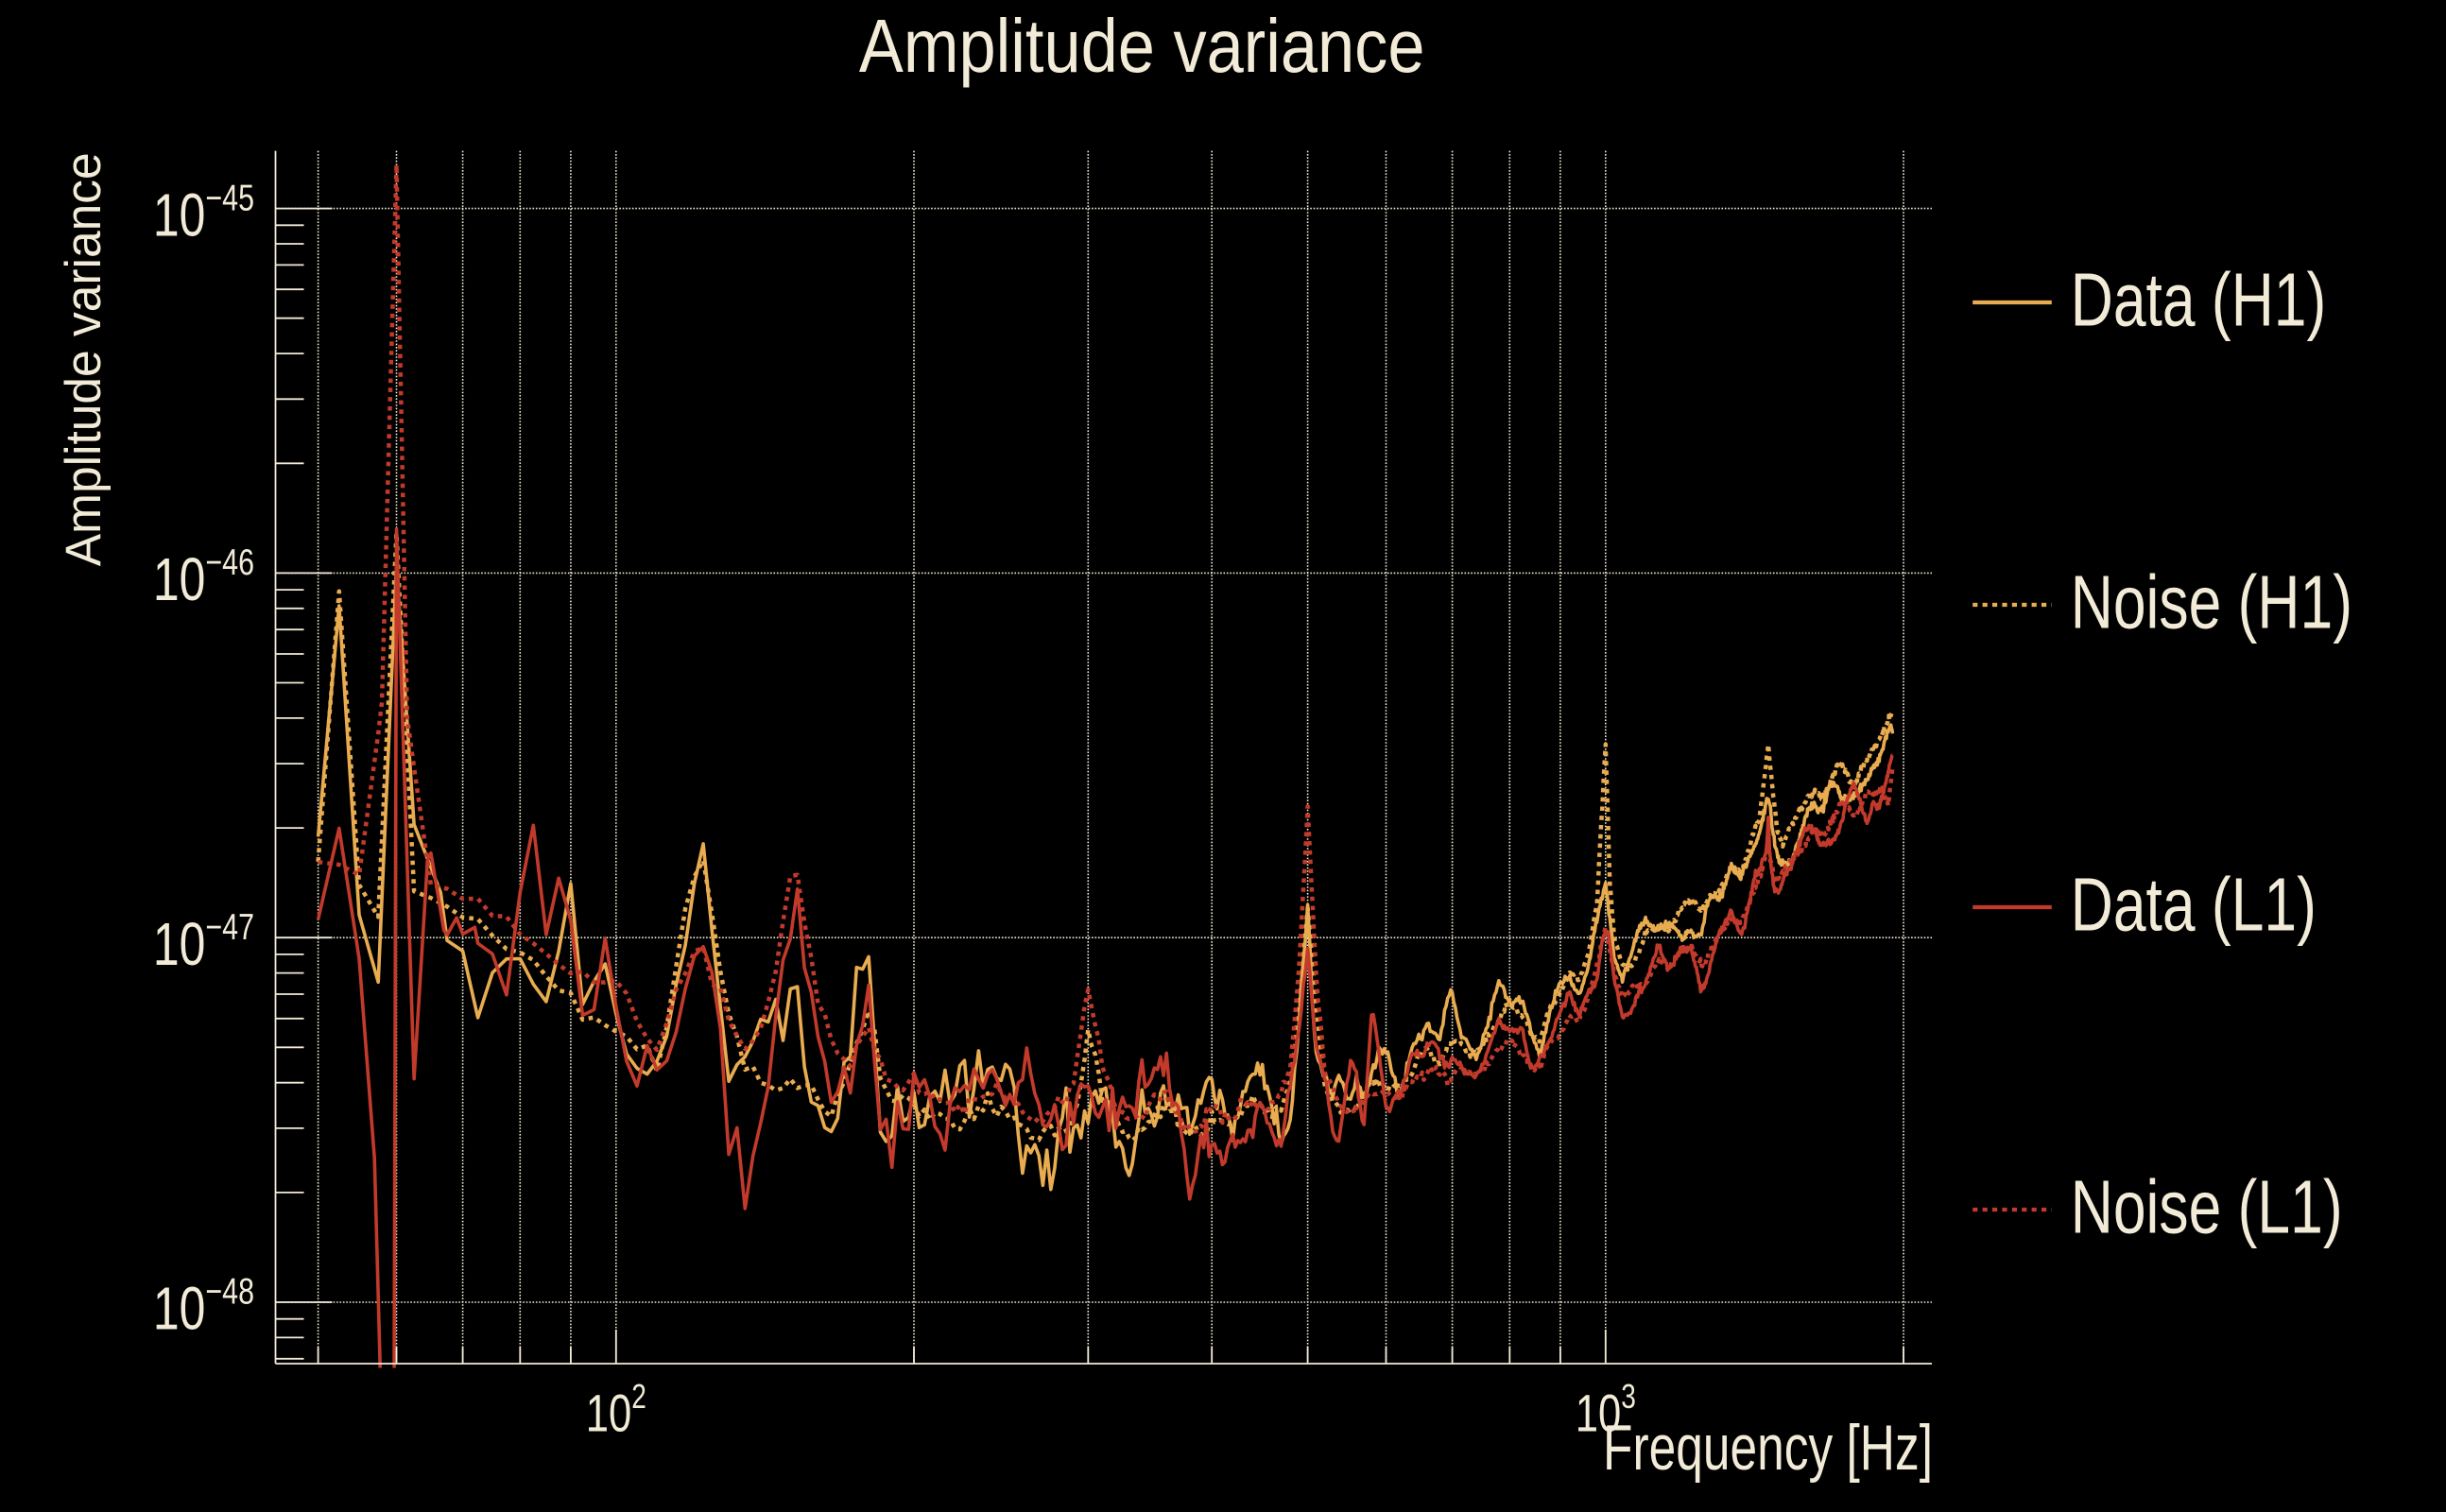 The width and height of the screenshot is (2446, 1512). What do you see at coordinates (203, 942) in the screenshot?
I see `svg-text: 10−47` at bounding box center [203, 942].